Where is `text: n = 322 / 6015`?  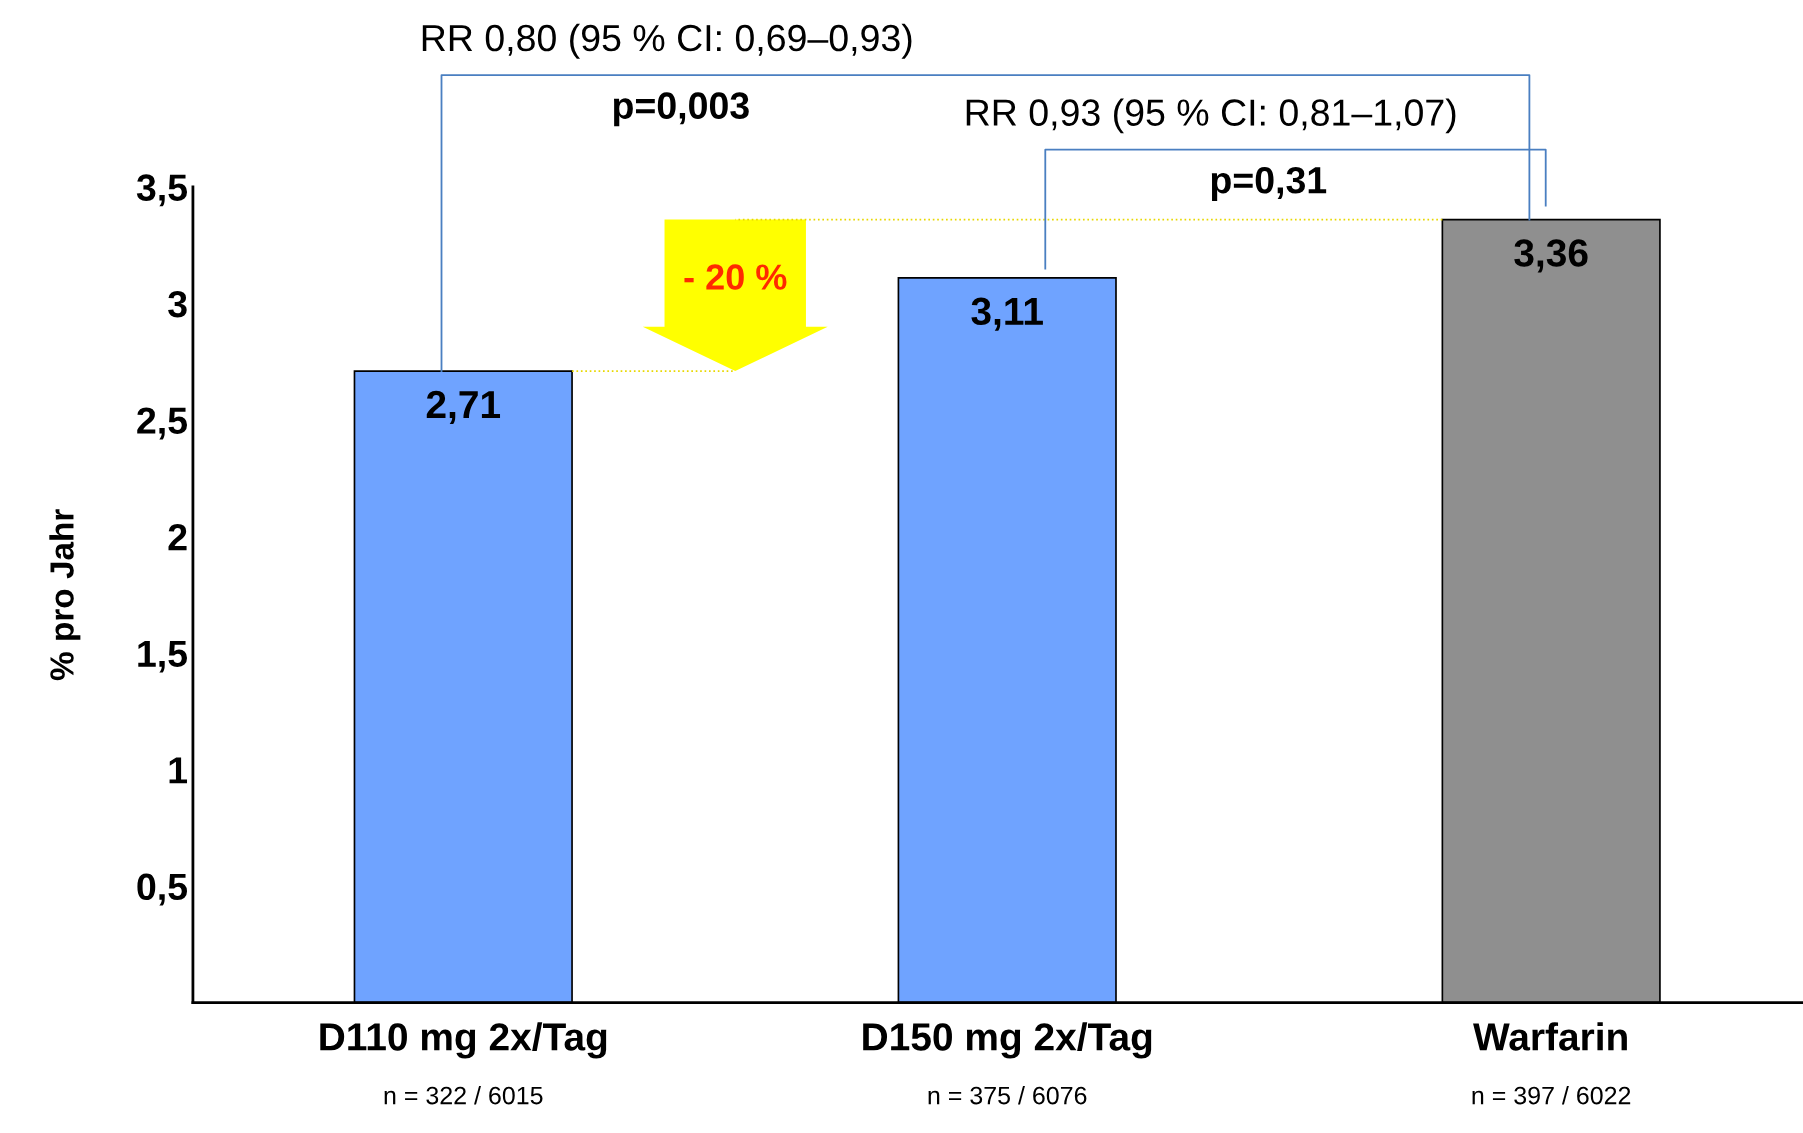
text: n = 322 / 6015 is located at coordinates (463, 1095).